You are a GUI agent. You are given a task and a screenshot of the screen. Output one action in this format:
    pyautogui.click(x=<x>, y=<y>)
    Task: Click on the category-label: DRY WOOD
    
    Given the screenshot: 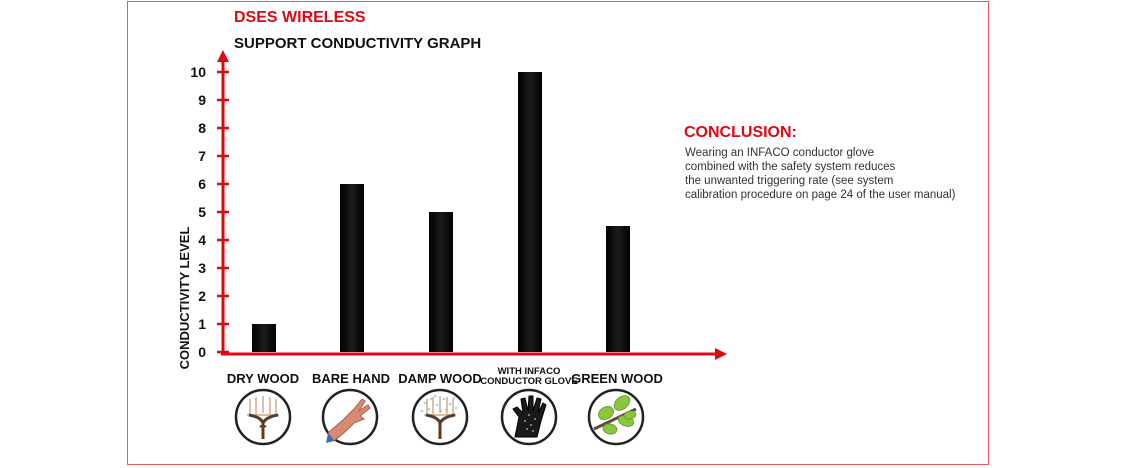 What is the action you would take?
    pyautogui.click(x=263, y=378)
    